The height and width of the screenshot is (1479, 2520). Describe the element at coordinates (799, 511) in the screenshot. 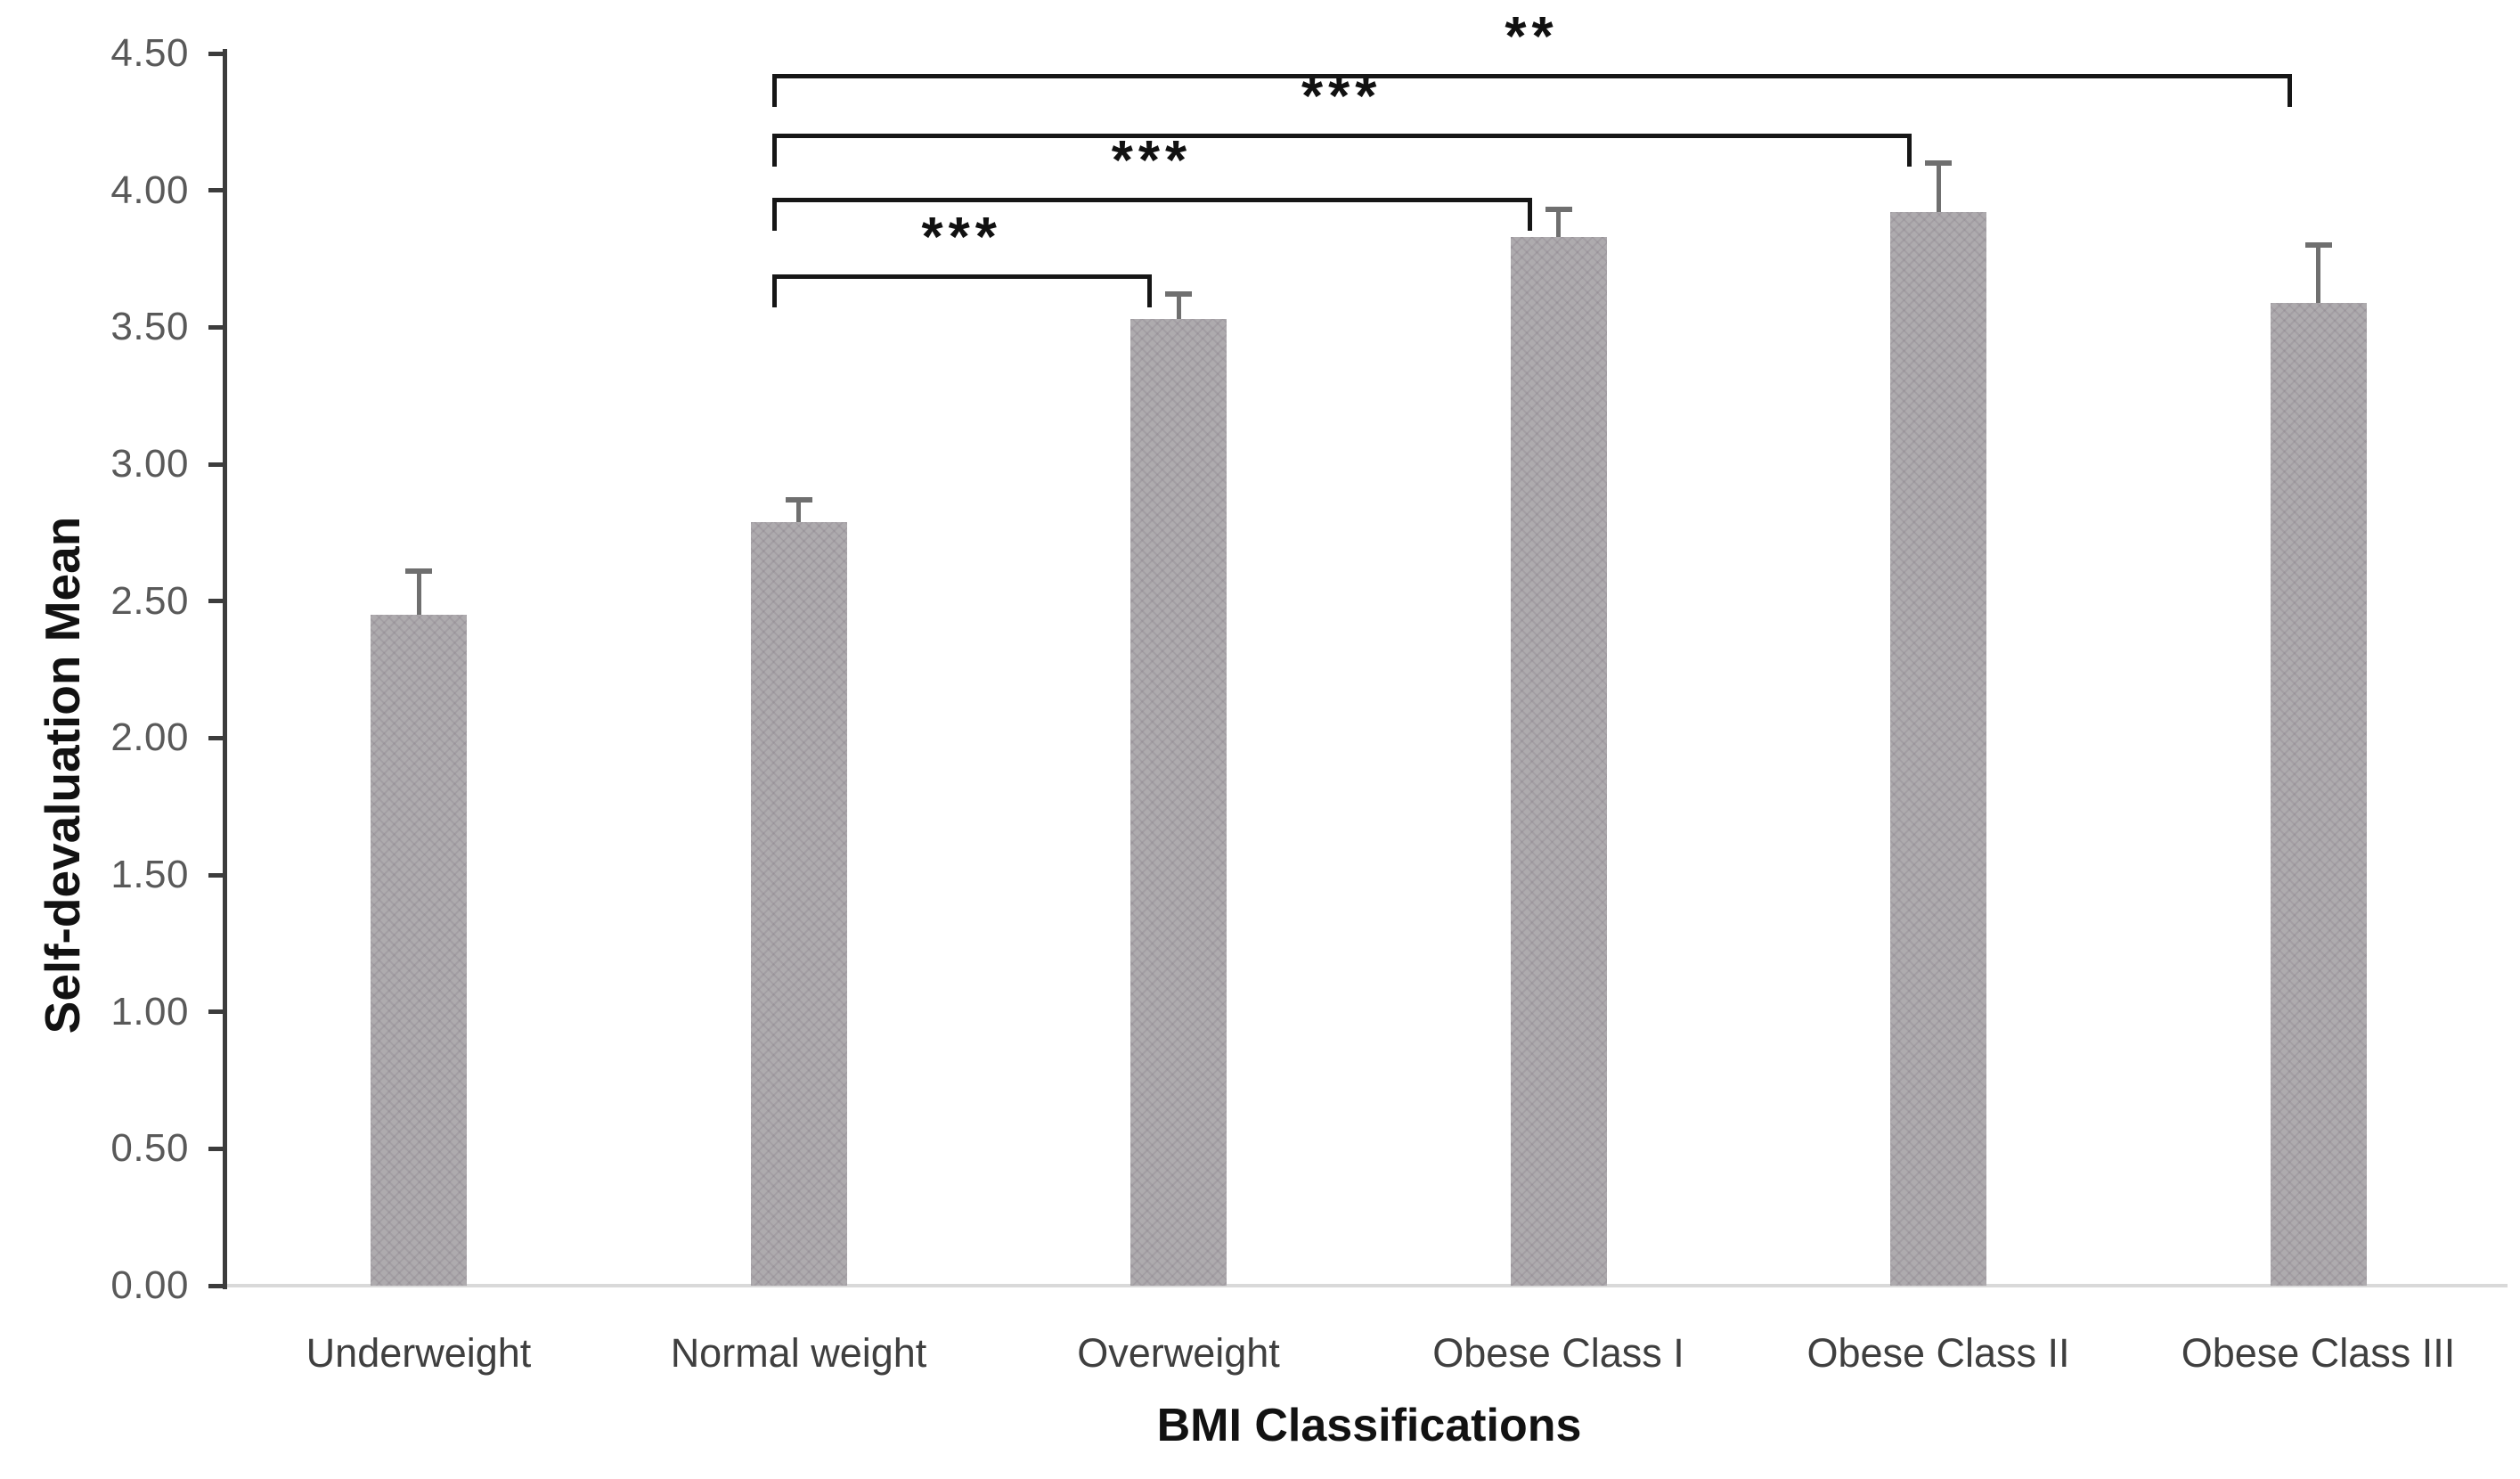

I see `error-bar-stem-normal-weight` at that location.